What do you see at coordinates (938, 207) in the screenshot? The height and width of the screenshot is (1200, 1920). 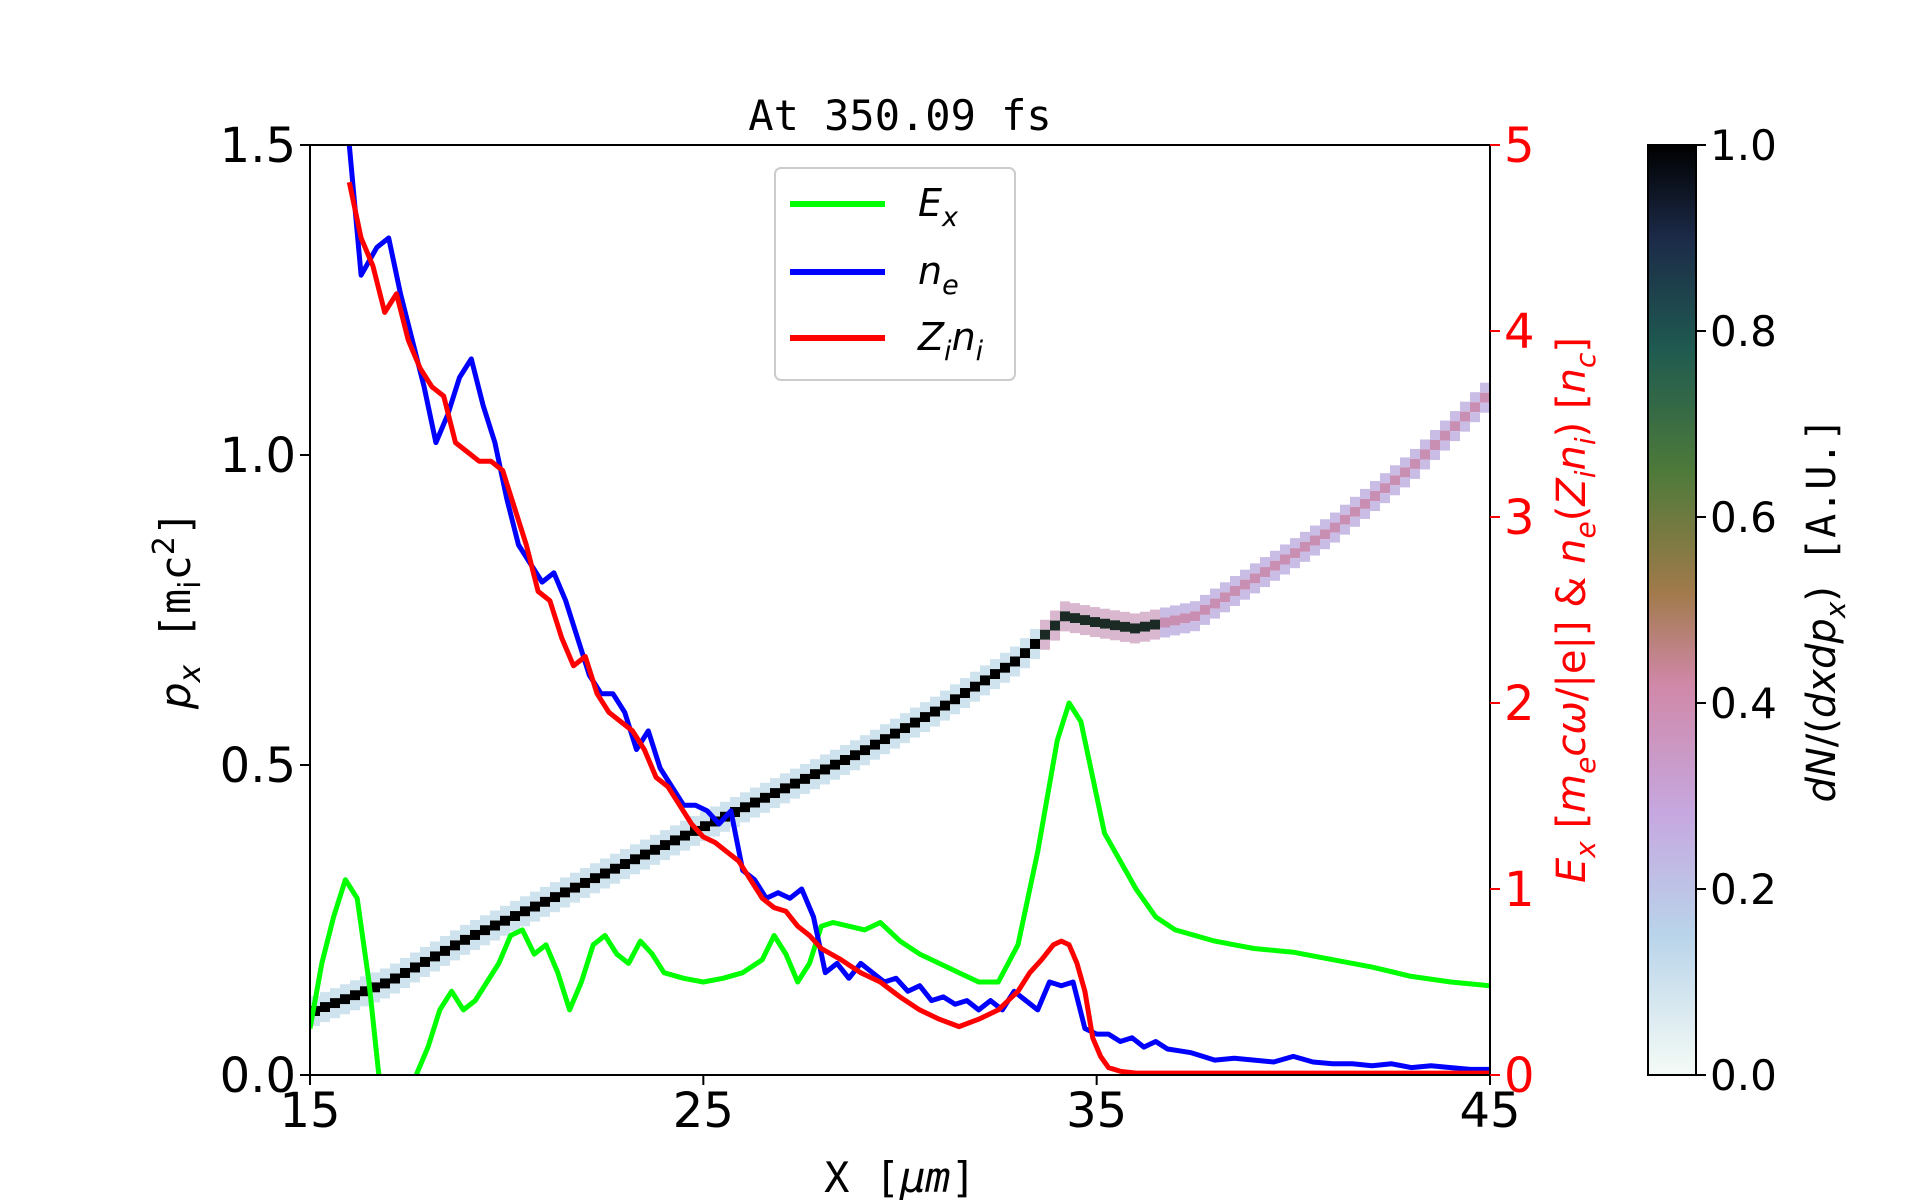 I see `legend-label-ex: Ex` at bounding box center [938, 207].